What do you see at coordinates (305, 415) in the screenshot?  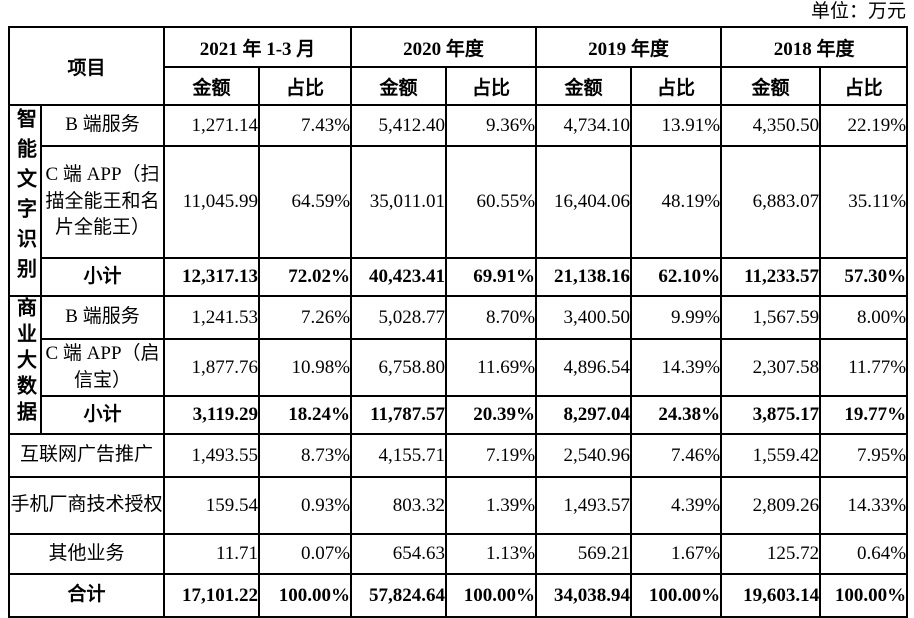 I see `ratio-cell: 18.24%` at bounding box center [305, 415].